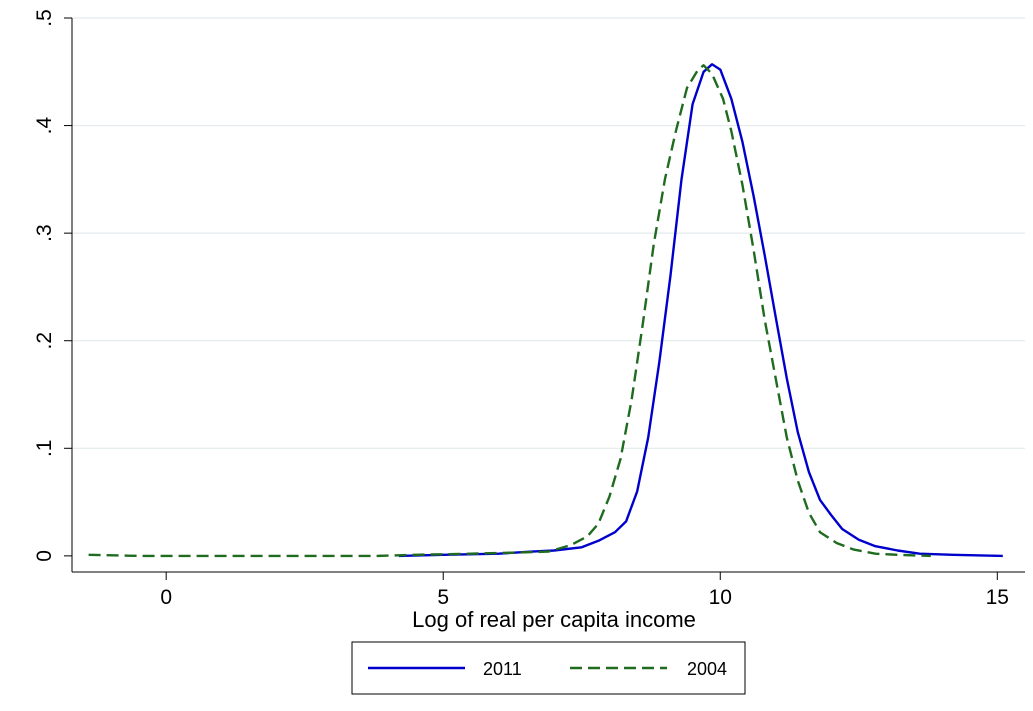 The image size is (1033, 711). What do you see at coordinates (166, 597) in the screenshot?
I see `x-tick-label-0: 0` at bounding box center [166, 597].